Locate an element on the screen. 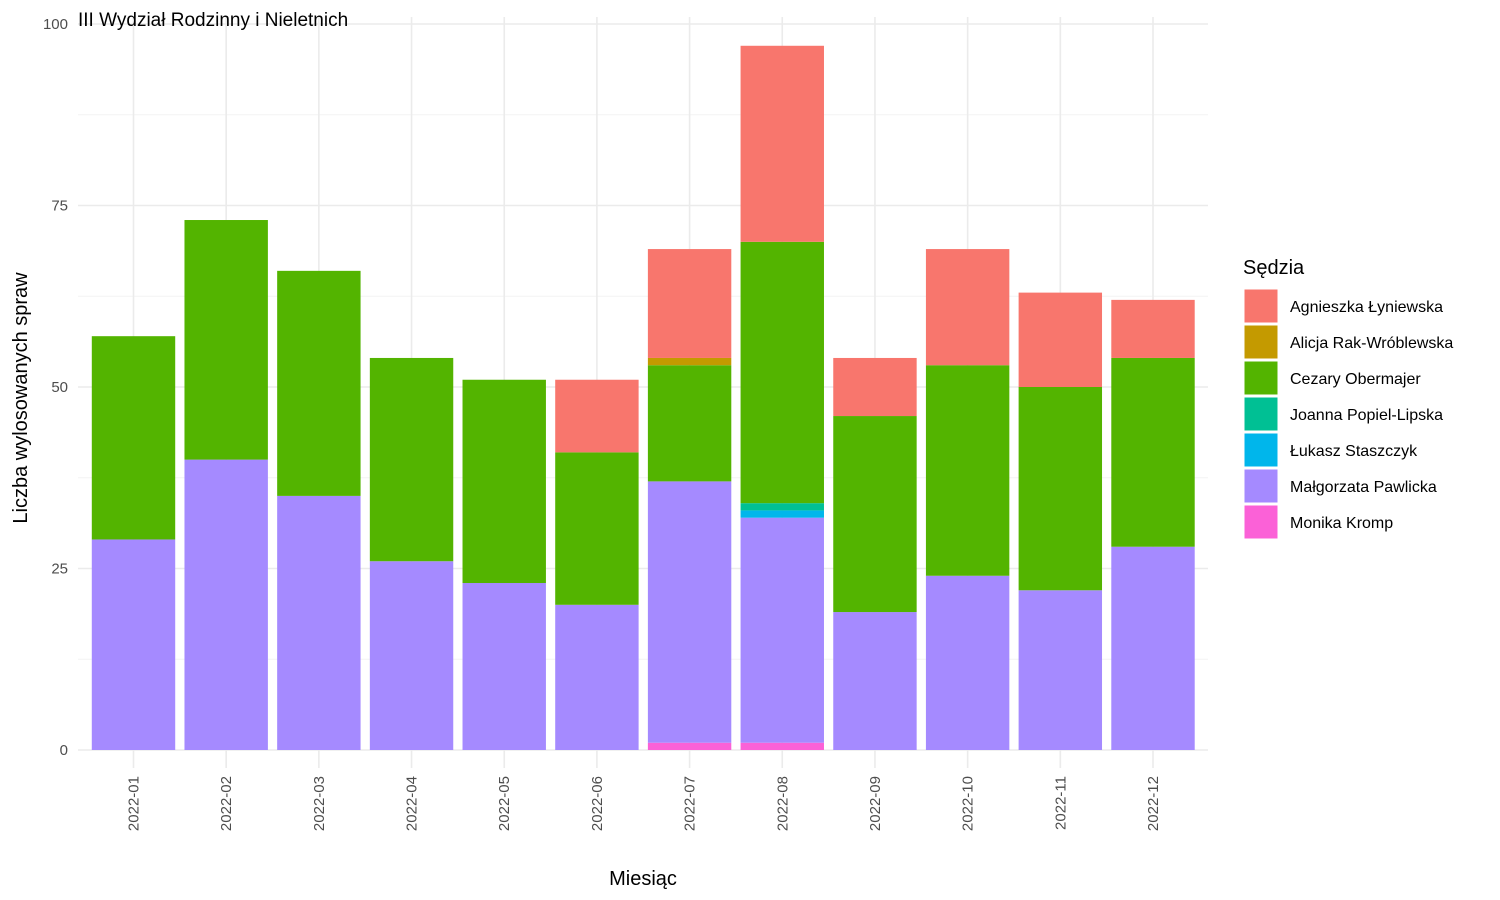 The width and height of the screenshot is (1500, 900). legend-label: Łukasz Staszczyk is located at coordinates (1354, 451).